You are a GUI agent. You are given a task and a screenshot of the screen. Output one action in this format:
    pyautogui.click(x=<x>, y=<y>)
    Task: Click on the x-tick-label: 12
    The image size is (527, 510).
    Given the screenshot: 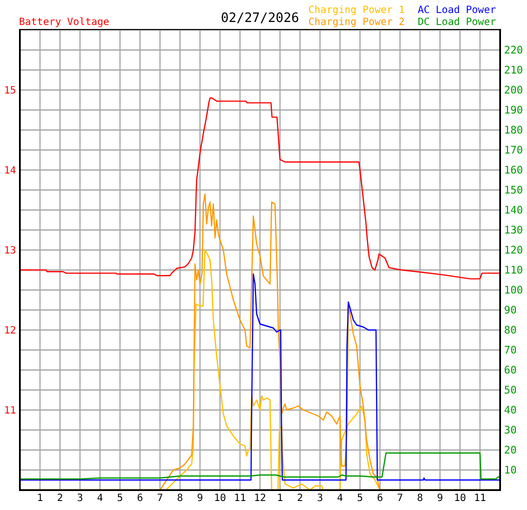 What is the action you would take?
    pyautogui.click(x=260, y=498)
    